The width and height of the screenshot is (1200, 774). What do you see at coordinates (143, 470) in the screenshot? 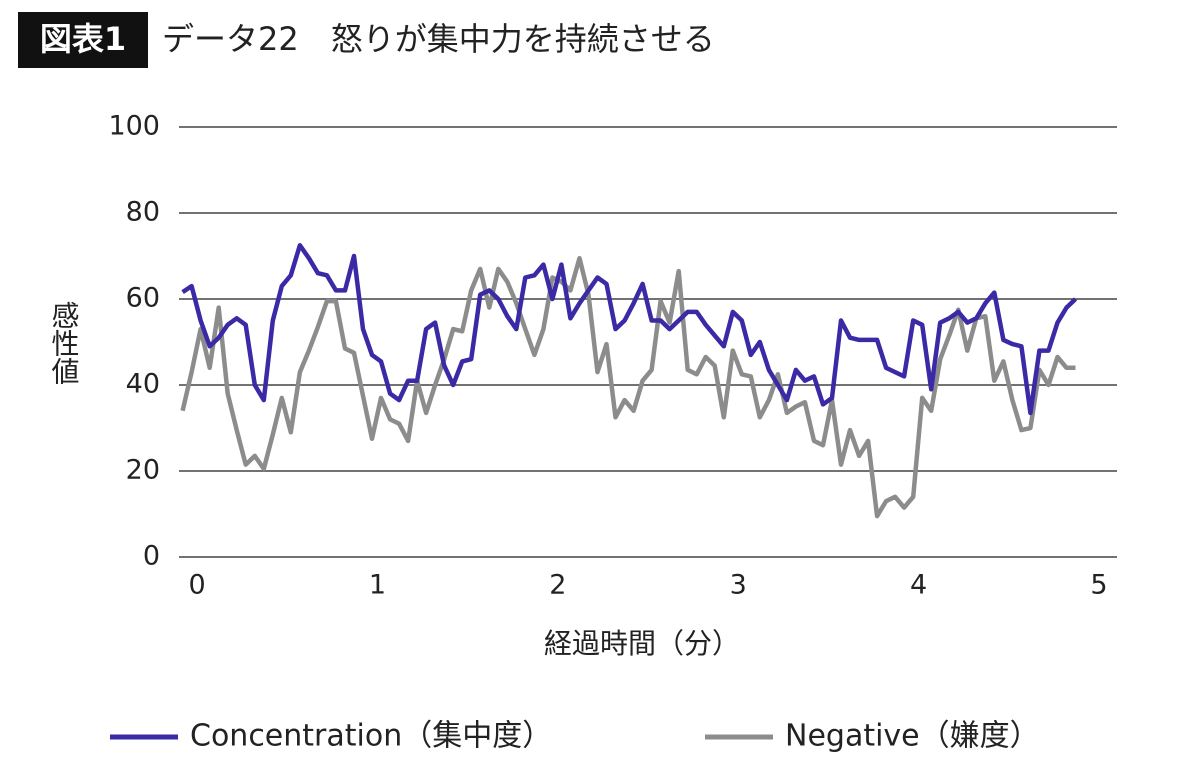
I see `y-tick-label: 20` at bounding box center [143, 470].